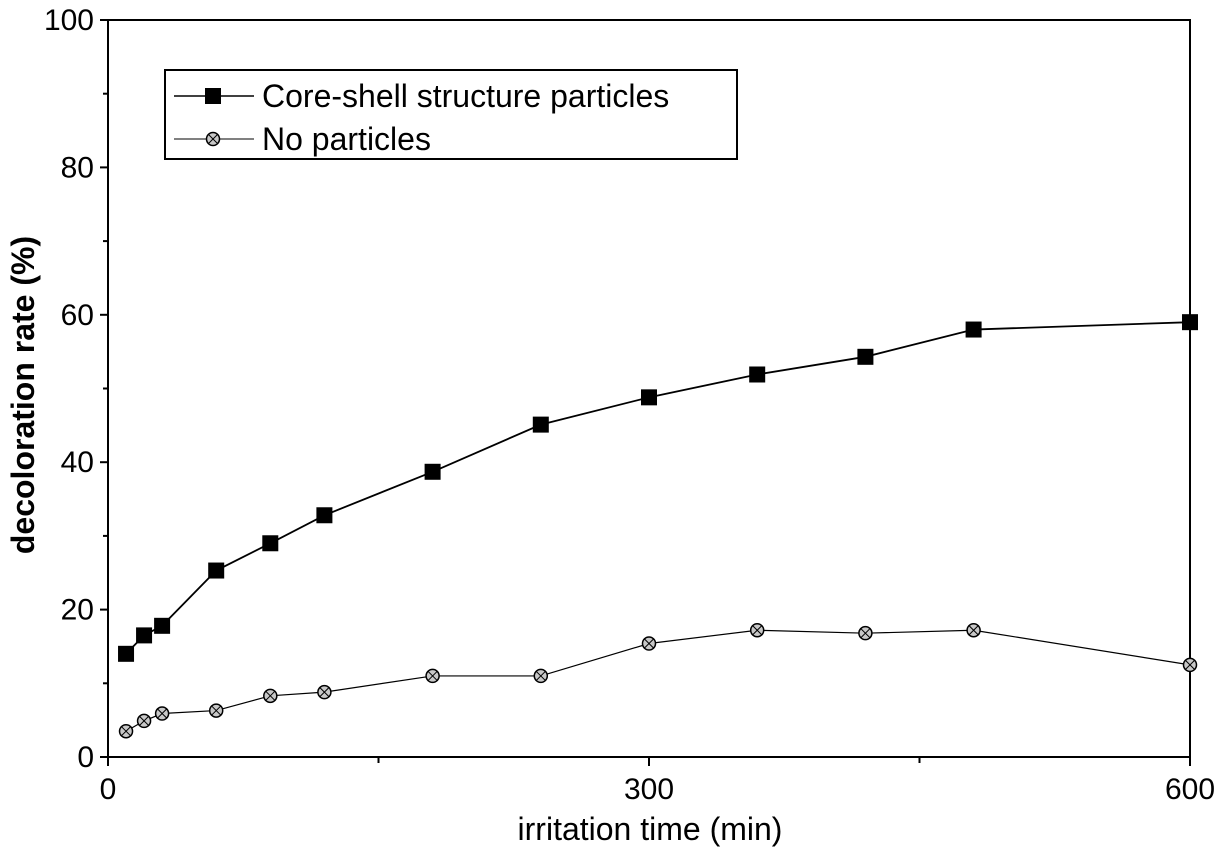 The width and height of the screenshot is (1232, 856). Describe the element at coordinates (23, 395) in the screenshot. I see `y-axis-title: decoloration rate (%)` at that location.